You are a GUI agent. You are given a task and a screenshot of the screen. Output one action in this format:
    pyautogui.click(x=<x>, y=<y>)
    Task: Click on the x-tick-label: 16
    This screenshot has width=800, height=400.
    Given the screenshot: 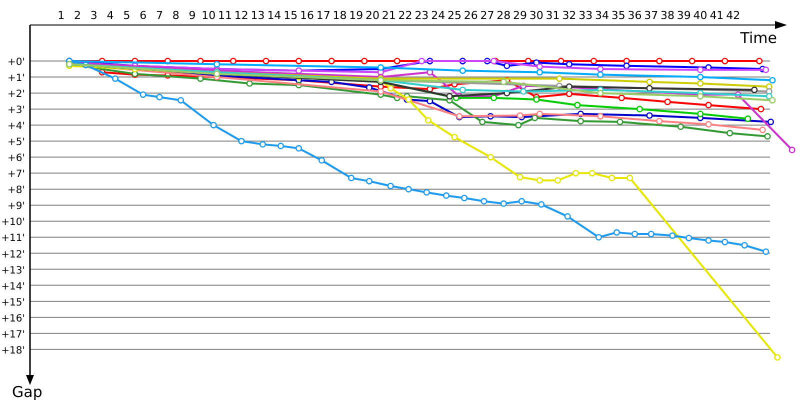 What is the action you would take?
    pyautogui.click(x=307, y=15)
    